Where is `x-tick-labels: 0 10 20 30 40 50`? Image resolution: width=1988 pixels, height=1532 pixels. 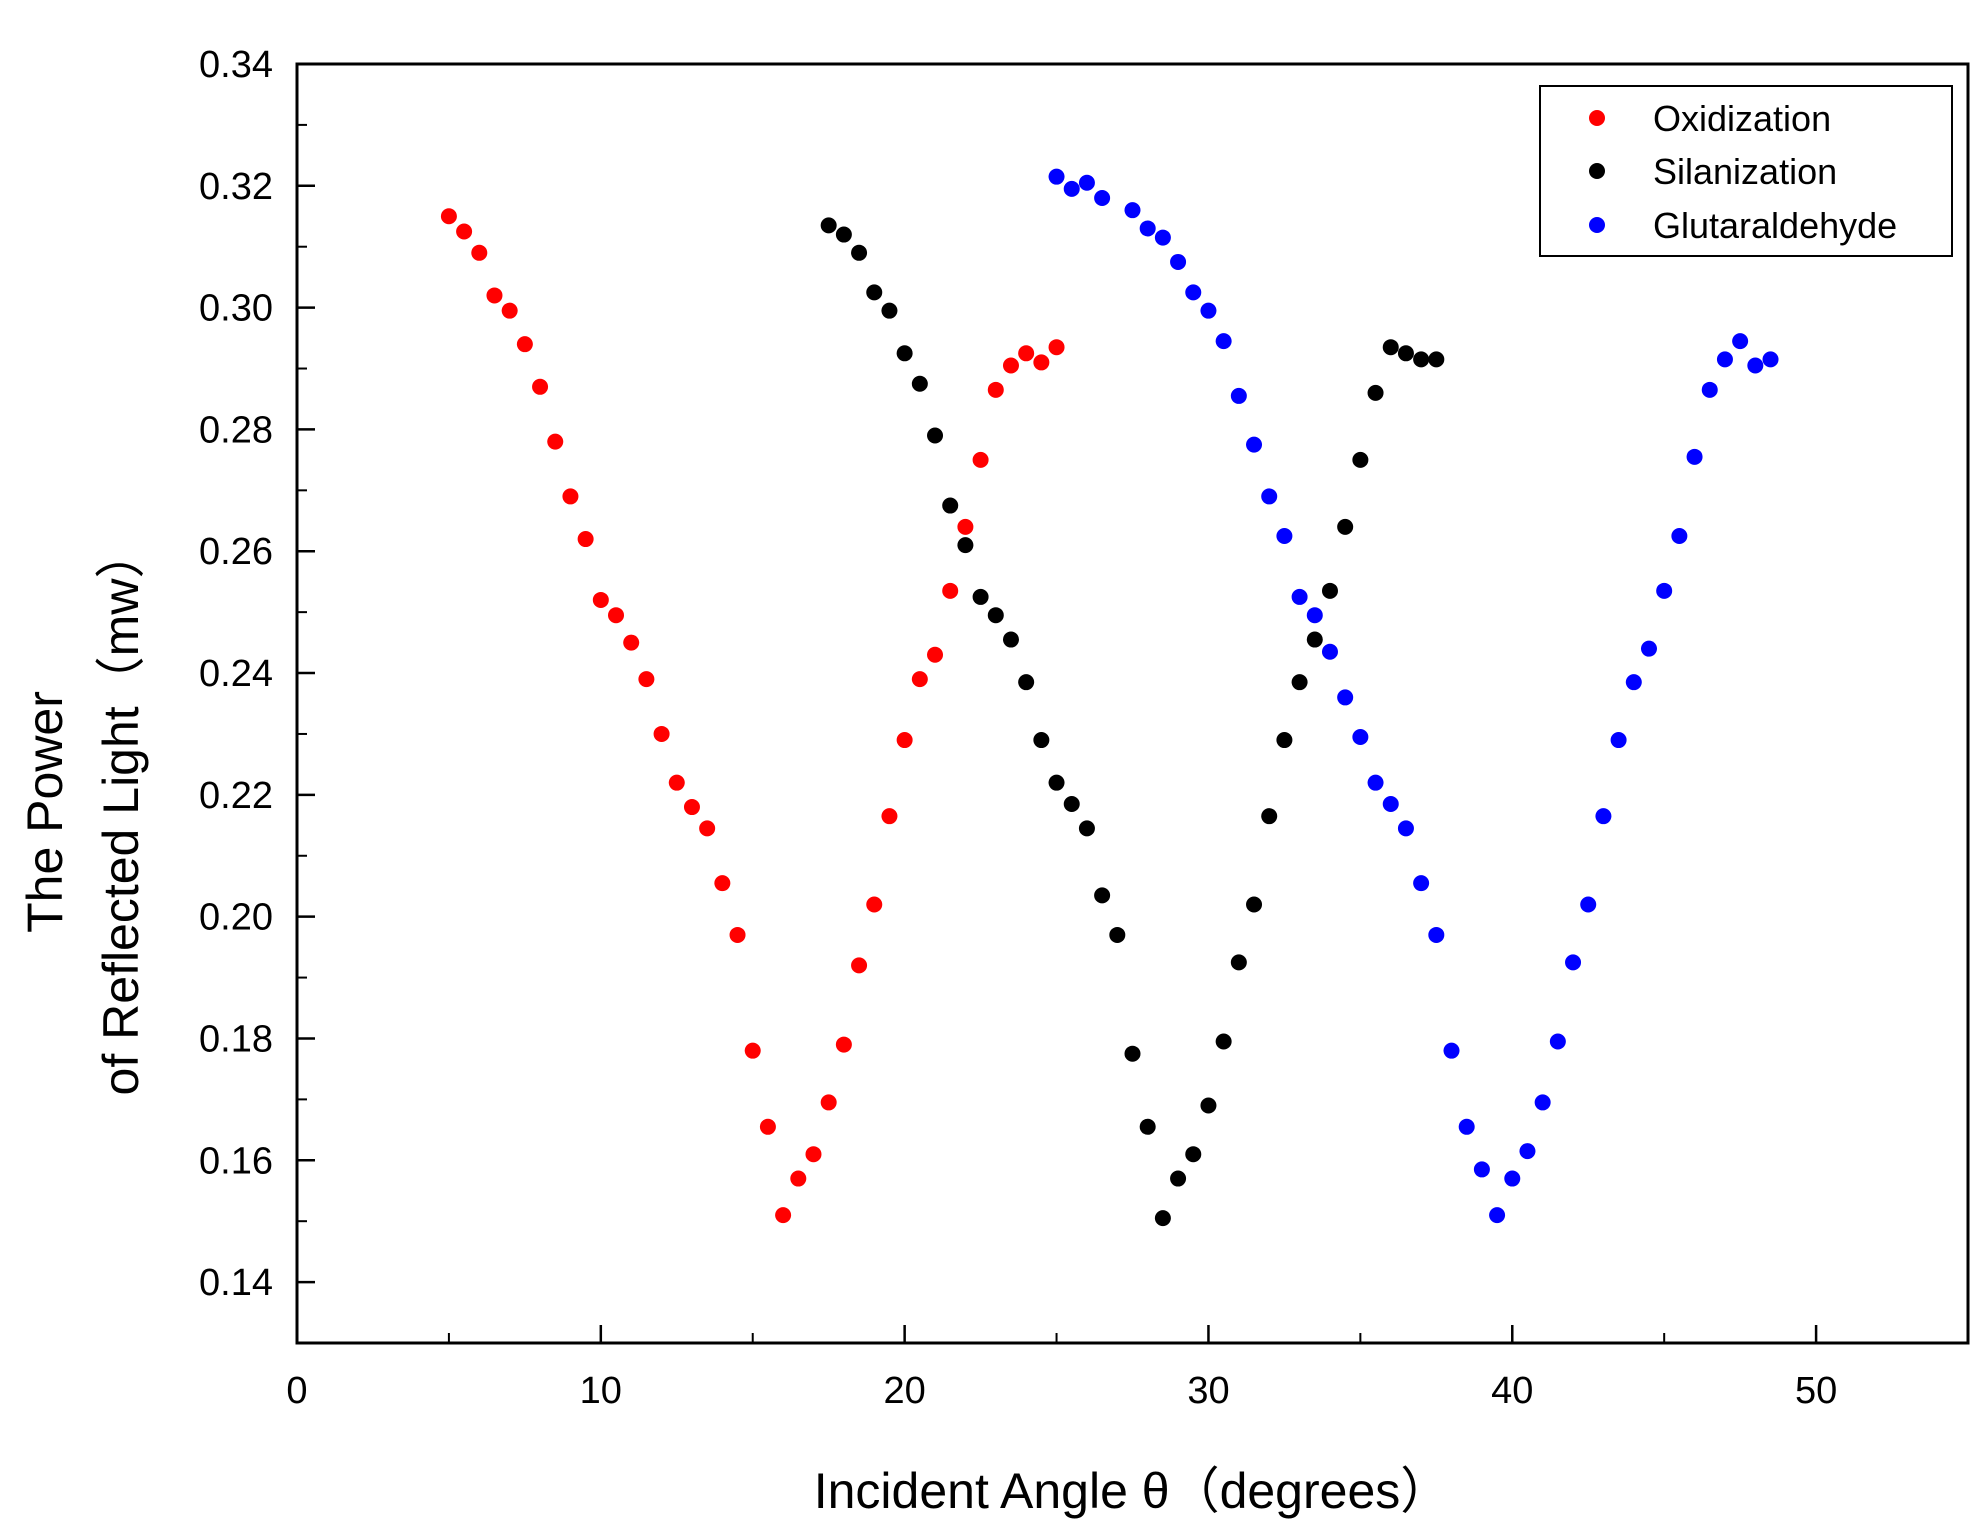 x-tick-labels: 0 10 20 30 40 50 is located at coordinates (1061, 1391).